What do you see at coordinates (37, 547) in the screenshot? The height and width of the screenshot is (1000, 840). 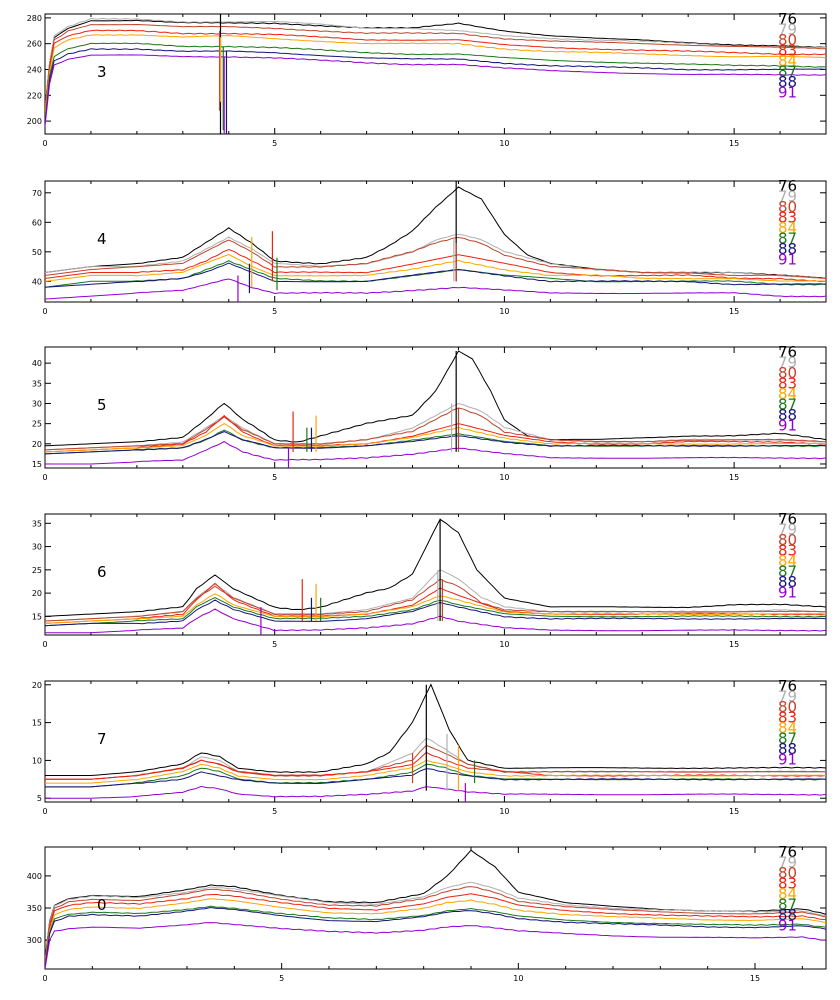 I see `y-tick-label: 30` at bounding box center [37, 547].